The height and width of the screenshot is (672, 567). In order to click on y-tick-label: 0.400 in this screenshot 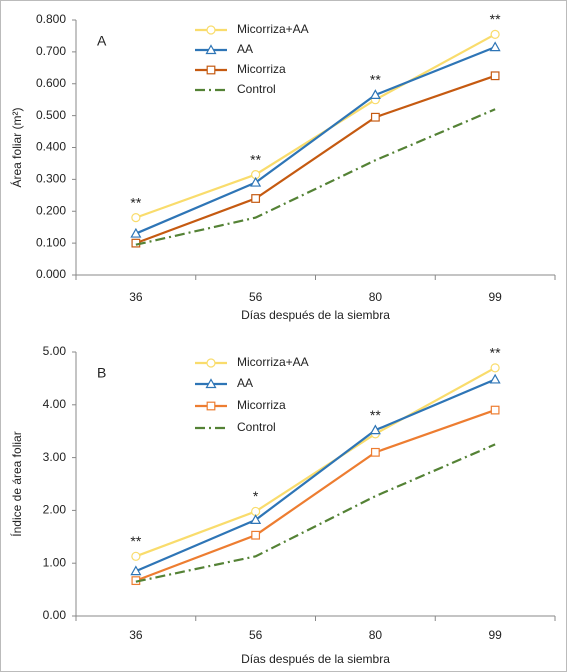, I will do `click(51, 147)`.